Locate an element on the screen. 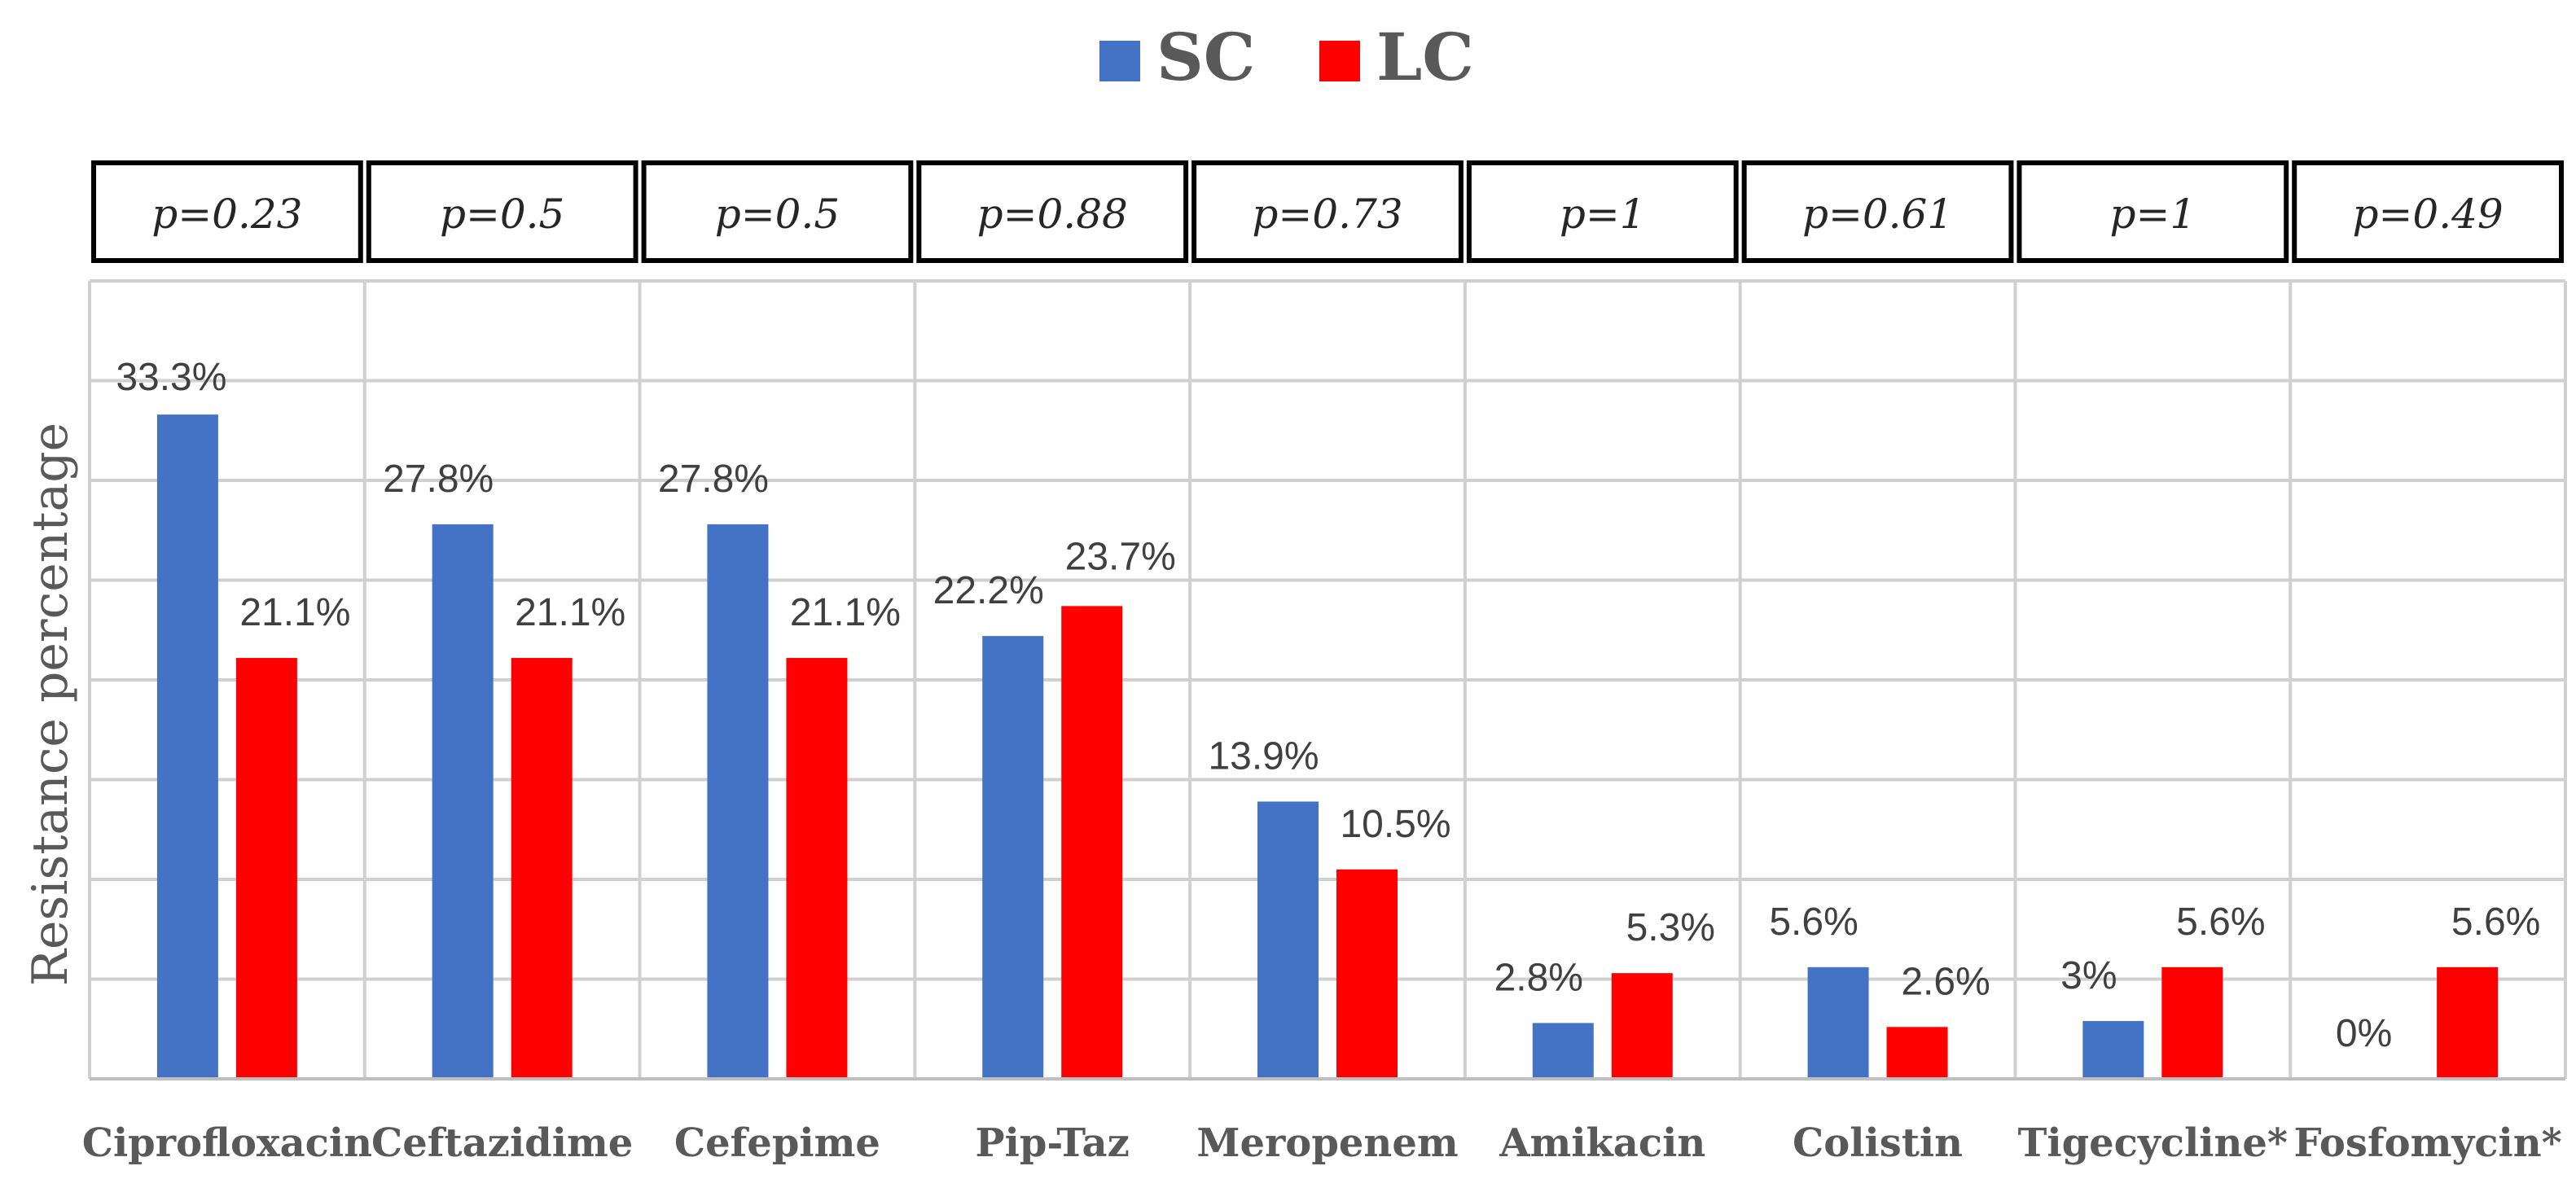  data-label-sc: 5.6% is located at coordinates (1813, 922).